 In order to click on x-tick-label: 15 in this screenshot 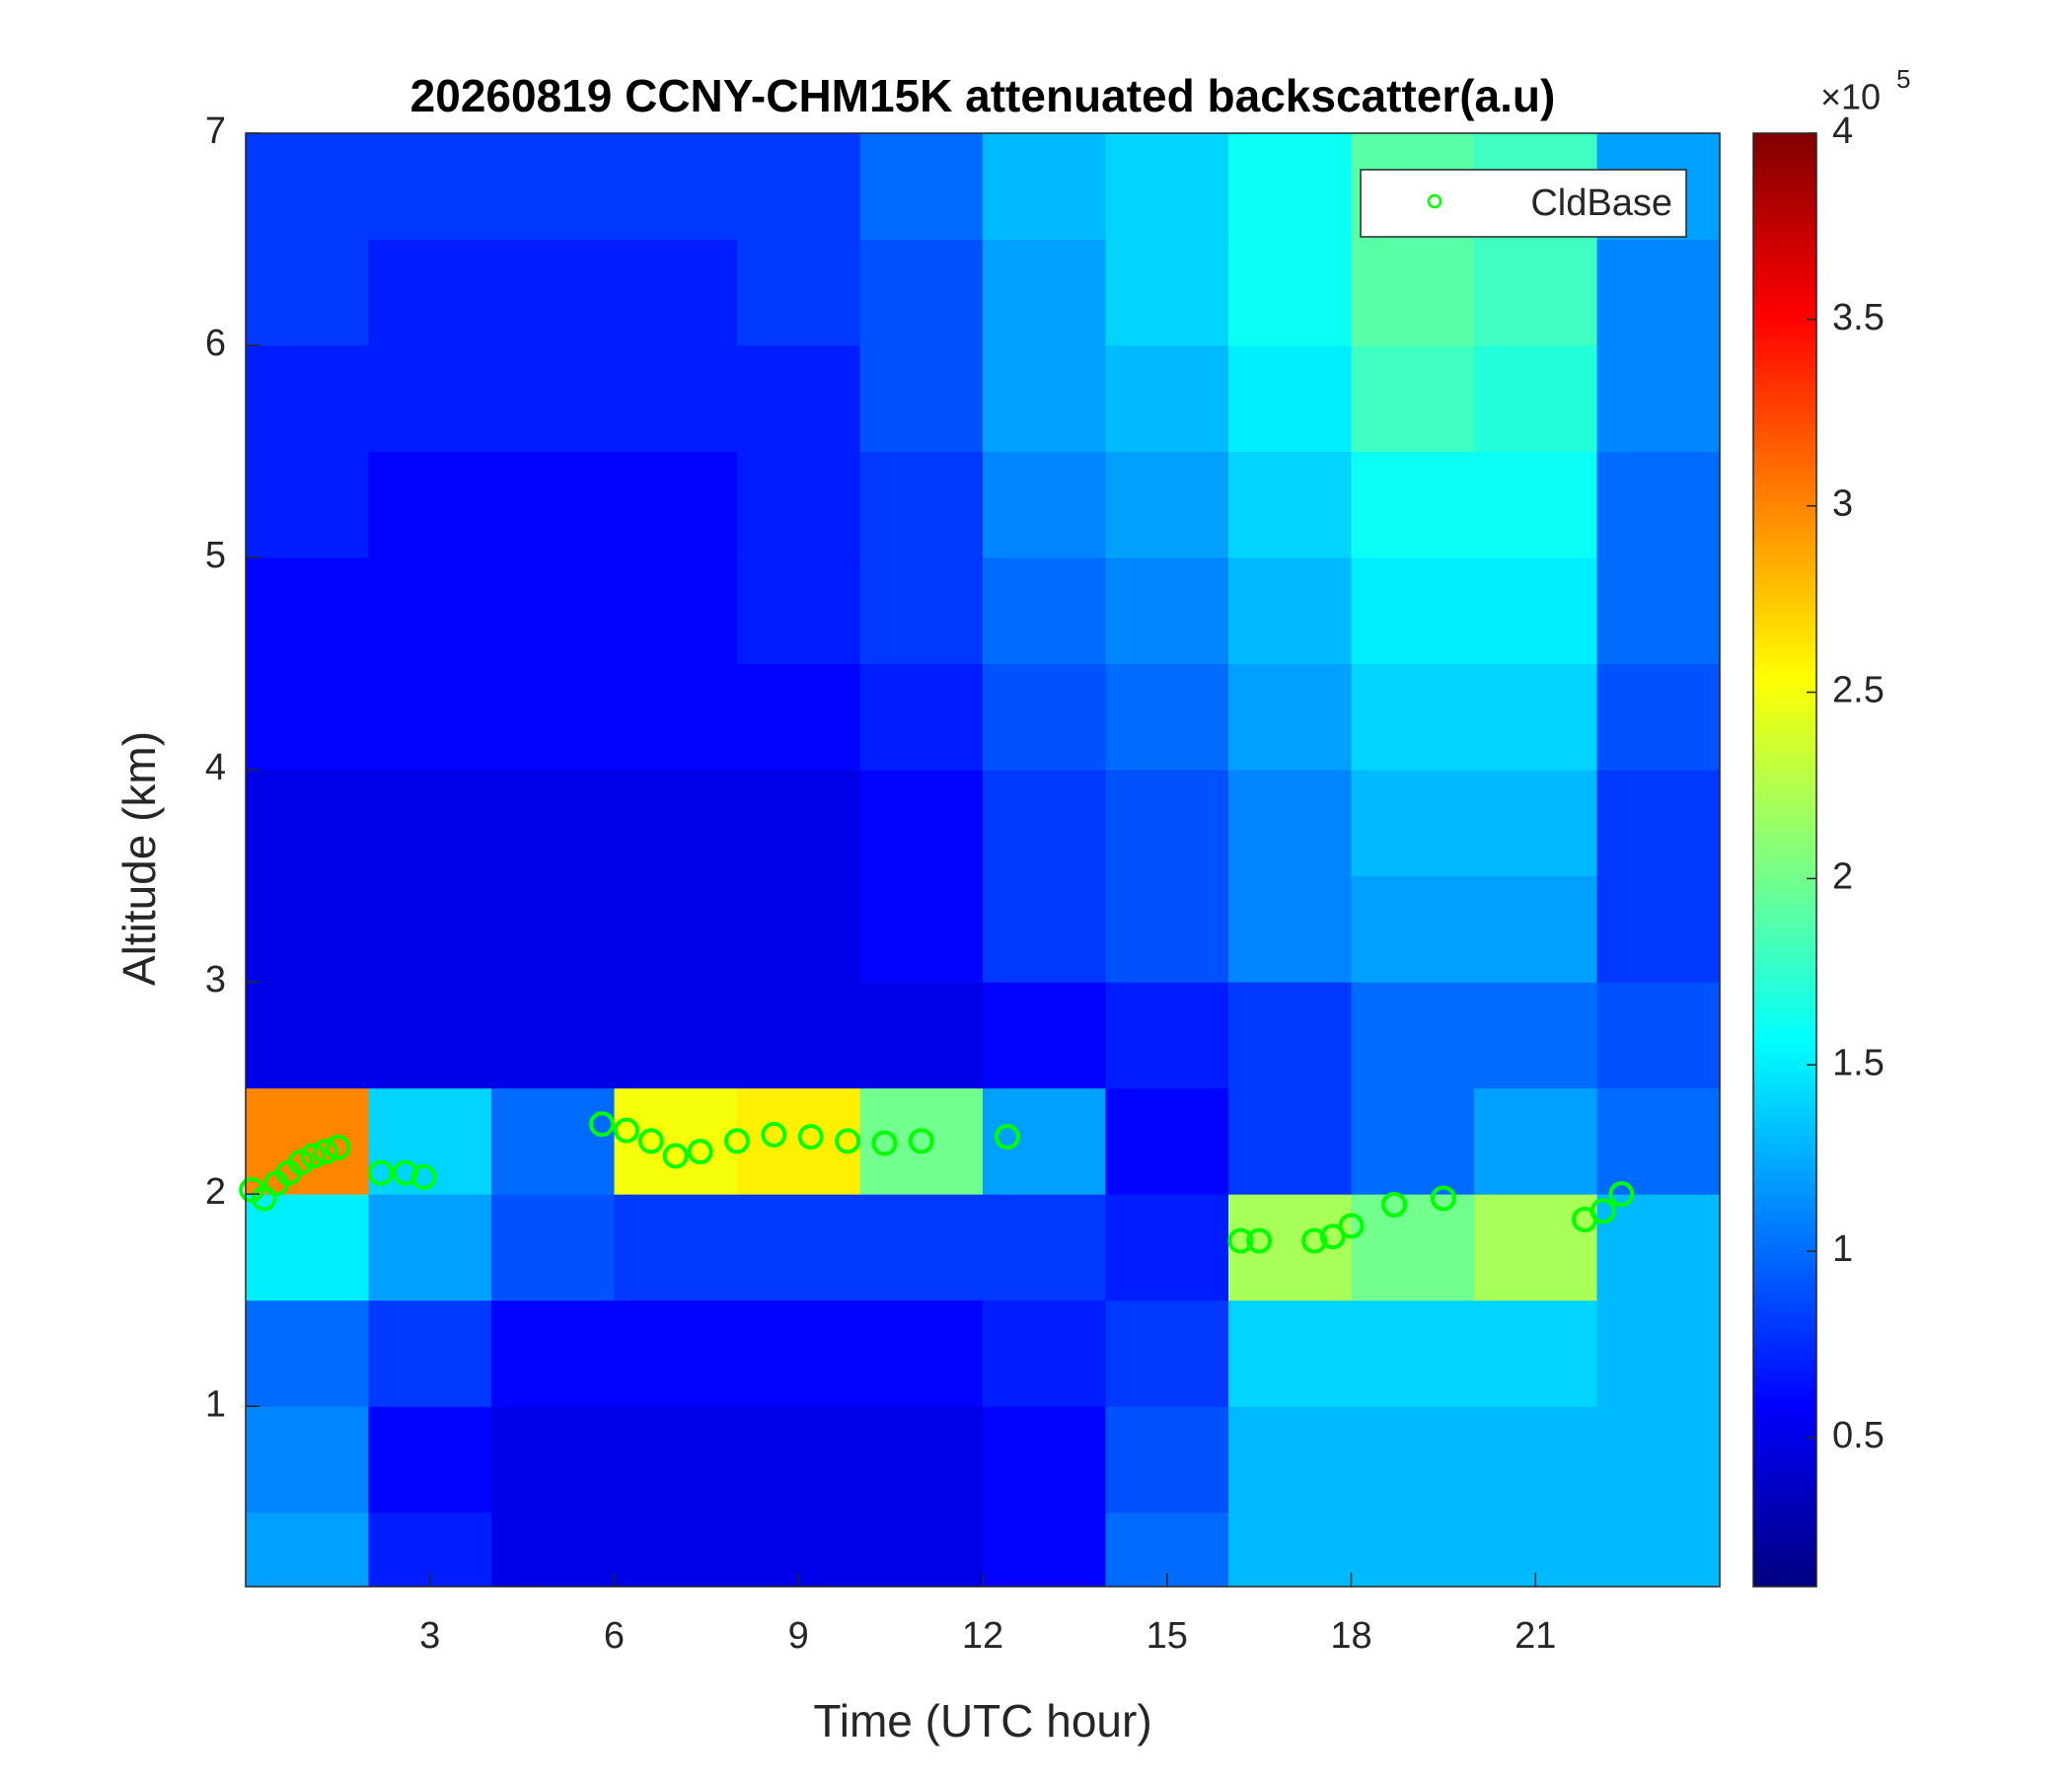, I will do `click(1167, 1636)`.